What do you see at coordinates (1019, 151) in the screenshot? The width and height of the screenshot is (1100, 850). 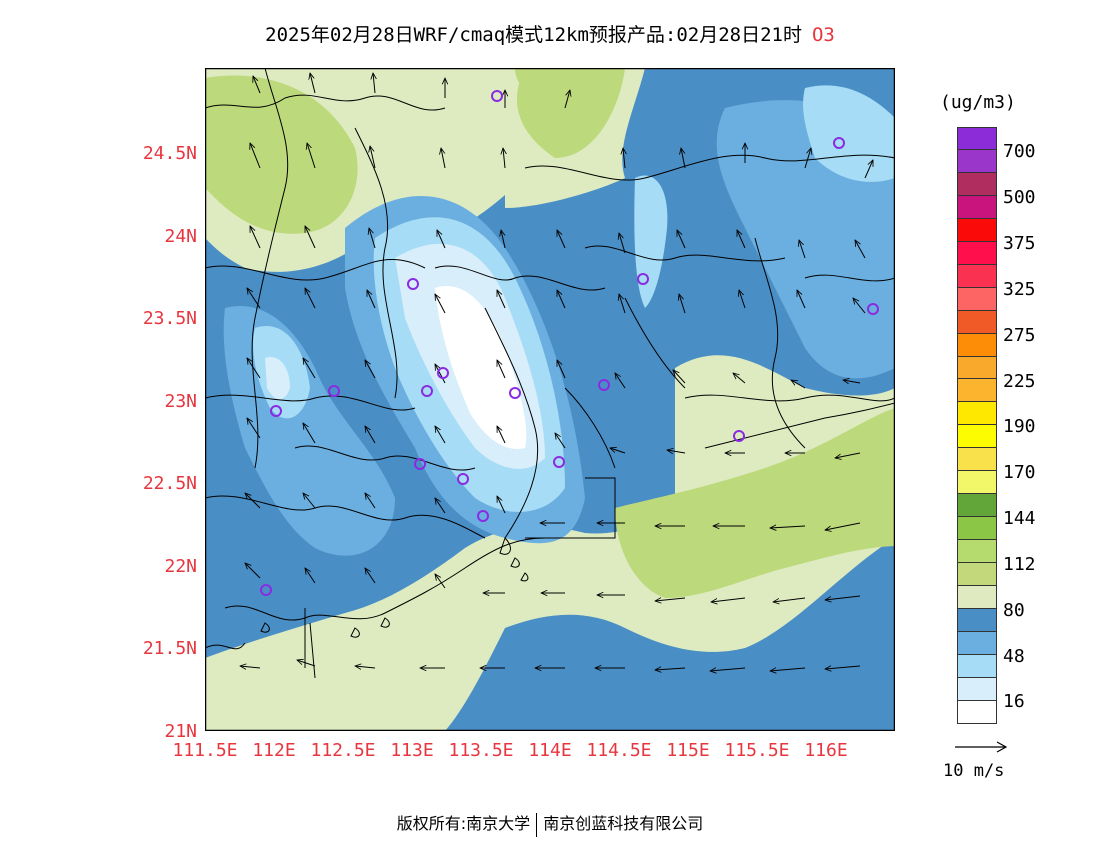 I see `colorbar-label: 700` at bounding box center [1019, 151].